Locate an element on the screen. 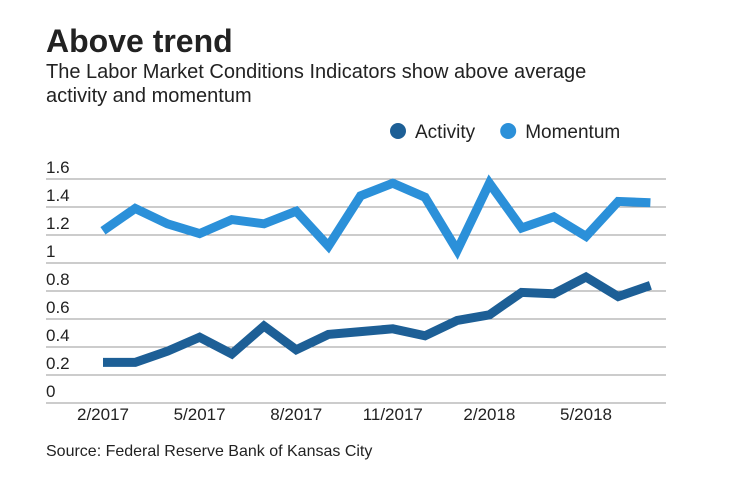  chart-title: Above trend is located at coordinates (139, 41).